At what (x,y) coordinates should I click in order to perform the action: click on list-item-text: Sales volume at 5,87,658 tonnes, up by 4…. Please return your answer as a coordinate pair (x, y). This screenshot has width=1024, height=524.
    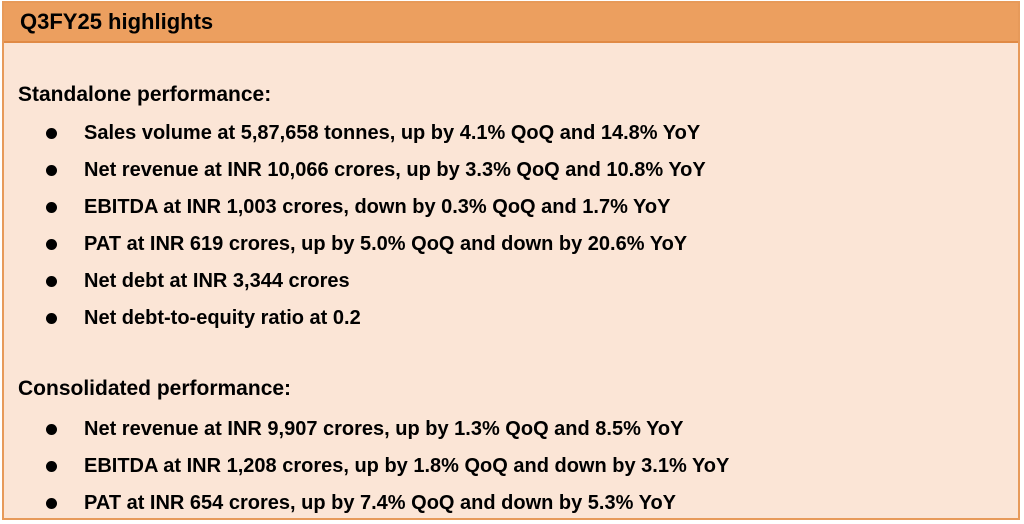
    Looking at the image, I should click on (392, 133).